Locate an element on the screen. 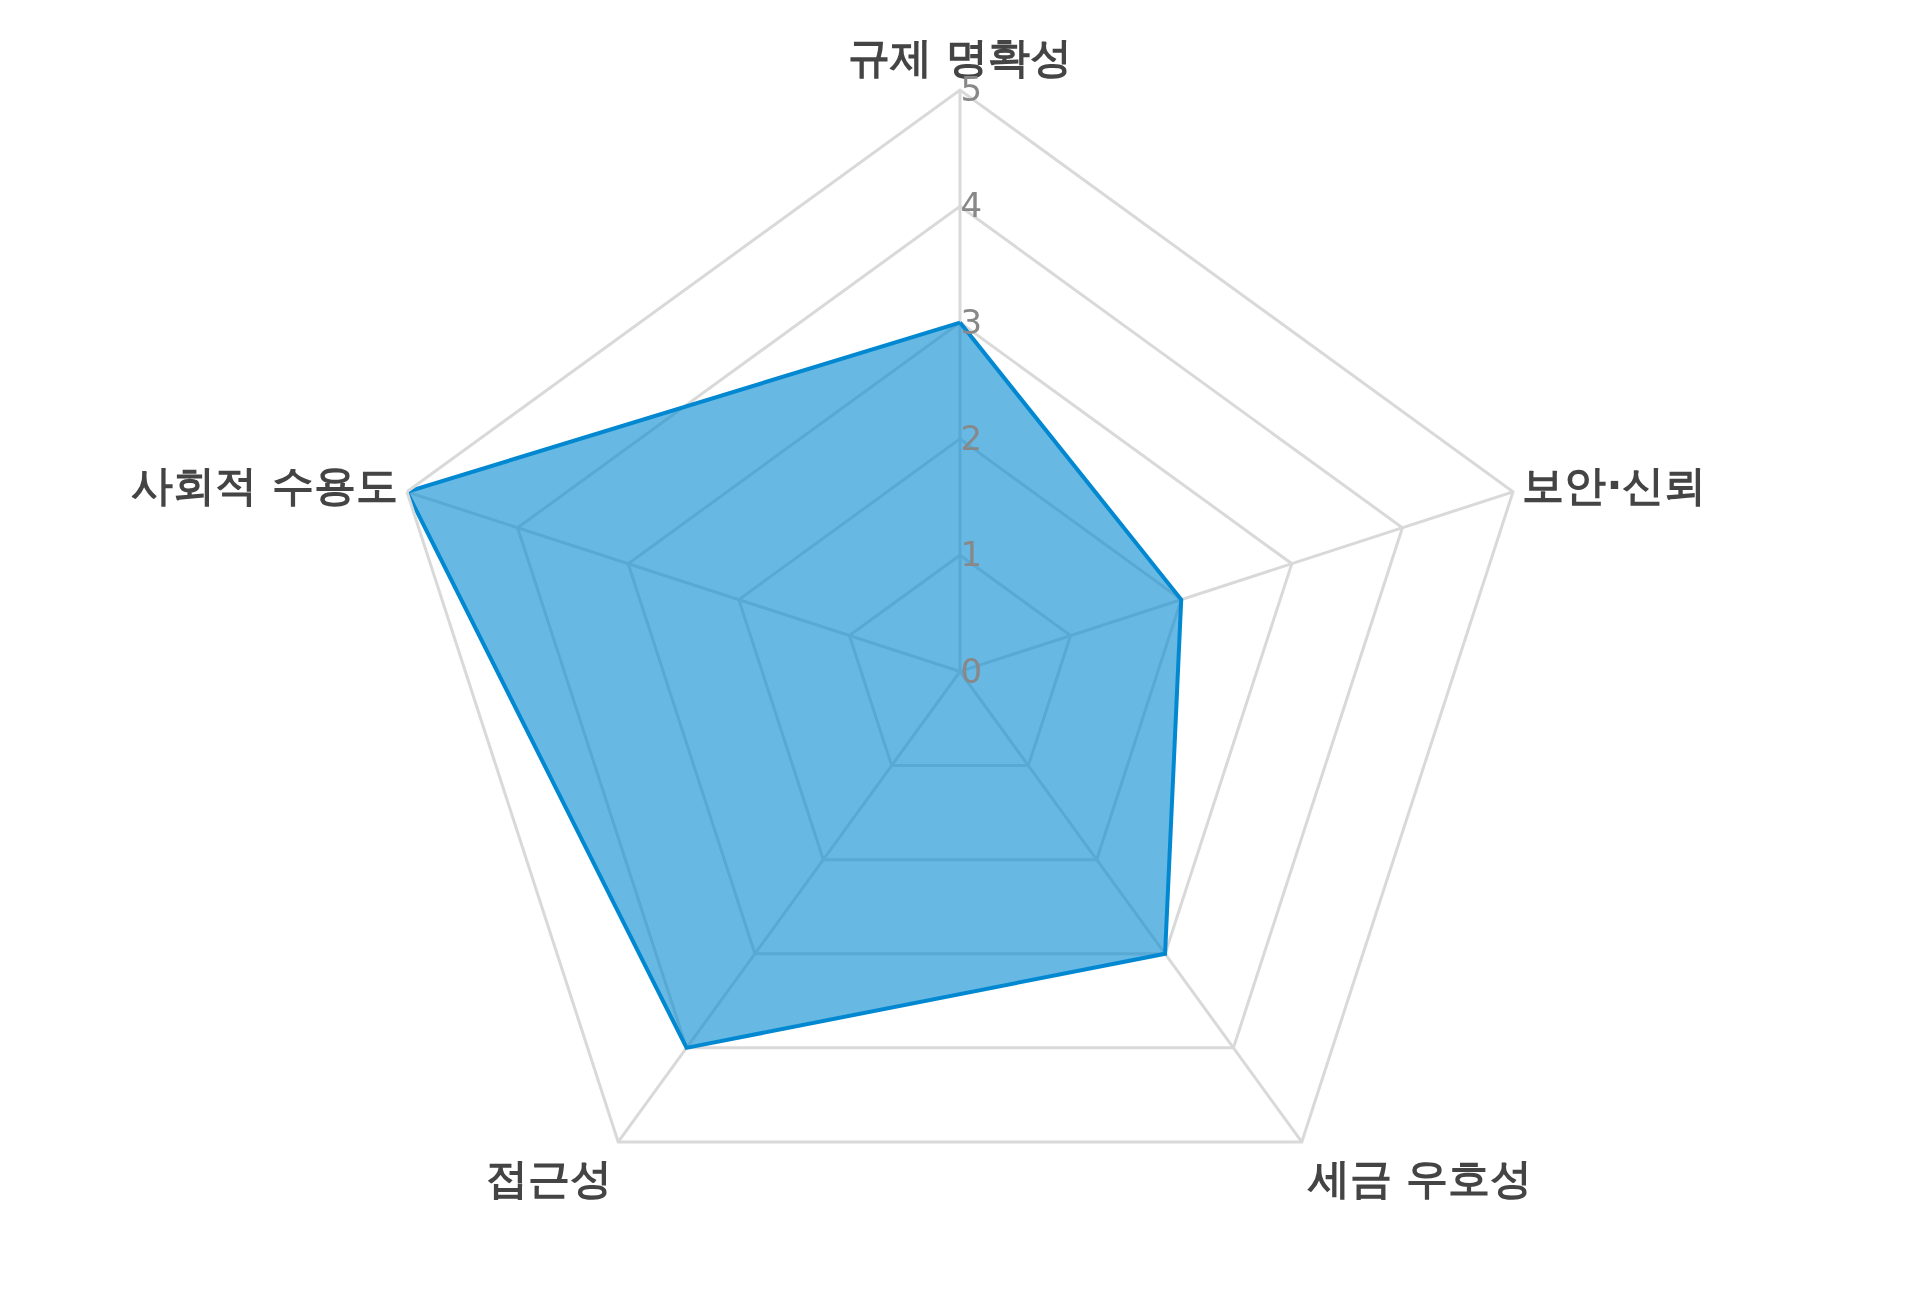 The height and width of the screenshot is (1313, 1920). spoke-label: 접근성 is located at coordinates (549, 1178).